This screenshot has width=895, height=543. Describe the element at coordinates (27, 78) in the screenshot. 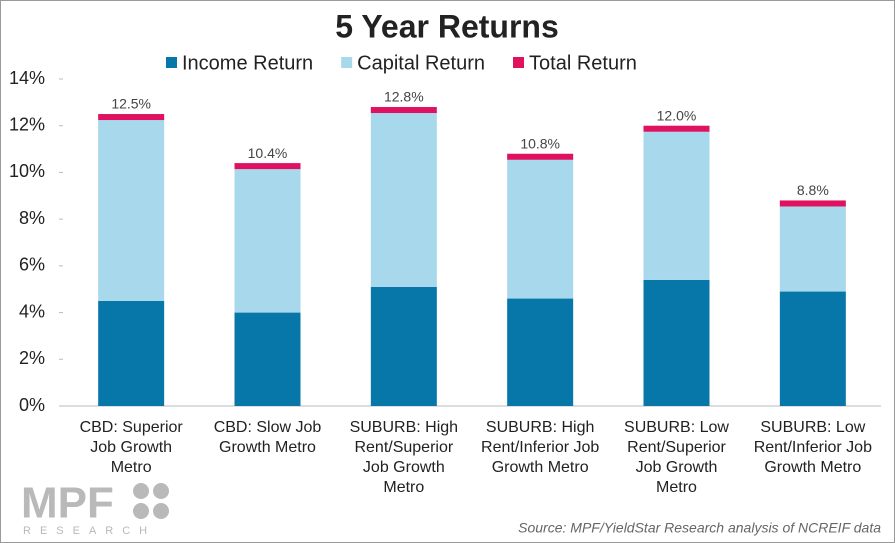

I see `y-tick-label: 14%` at that location.